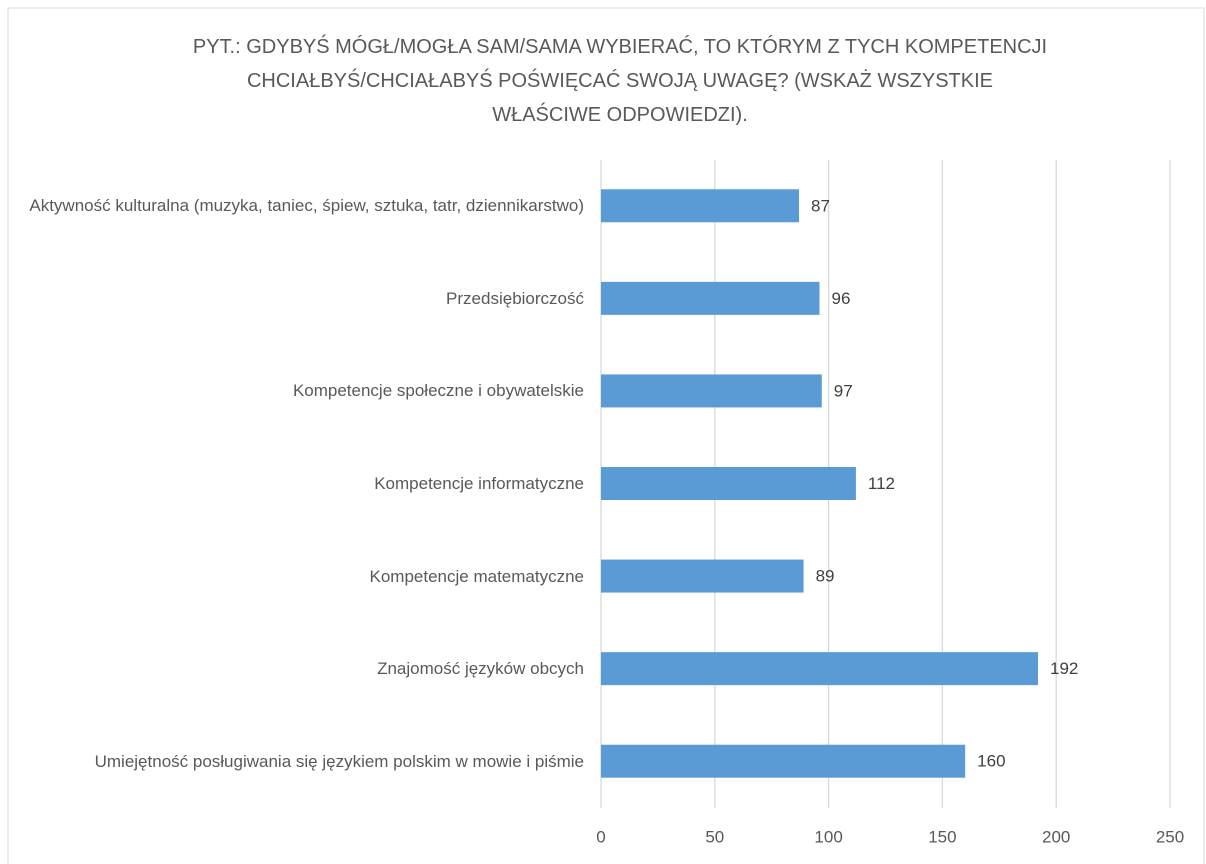 The height and width of the screenshot is (864, 1206). What do you see at coordinates (843, 390) in the screenshot?
I see `data-label: 97` at bounding box center [843, 390].